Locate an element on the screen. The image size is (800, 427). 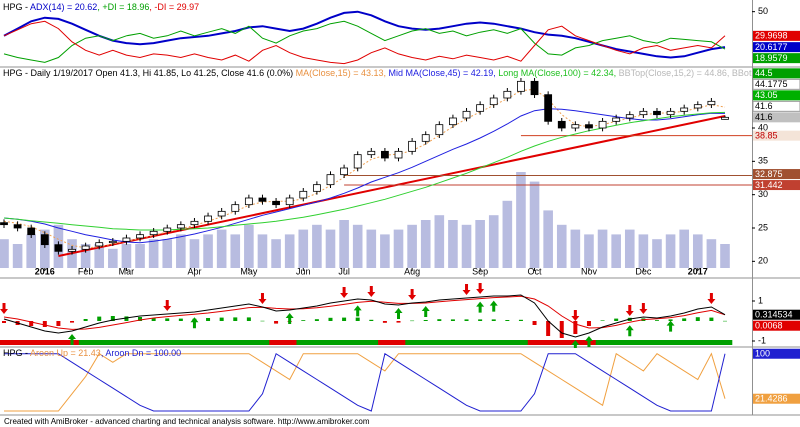
title-part: HPG - is located at coordinates (16, 353).